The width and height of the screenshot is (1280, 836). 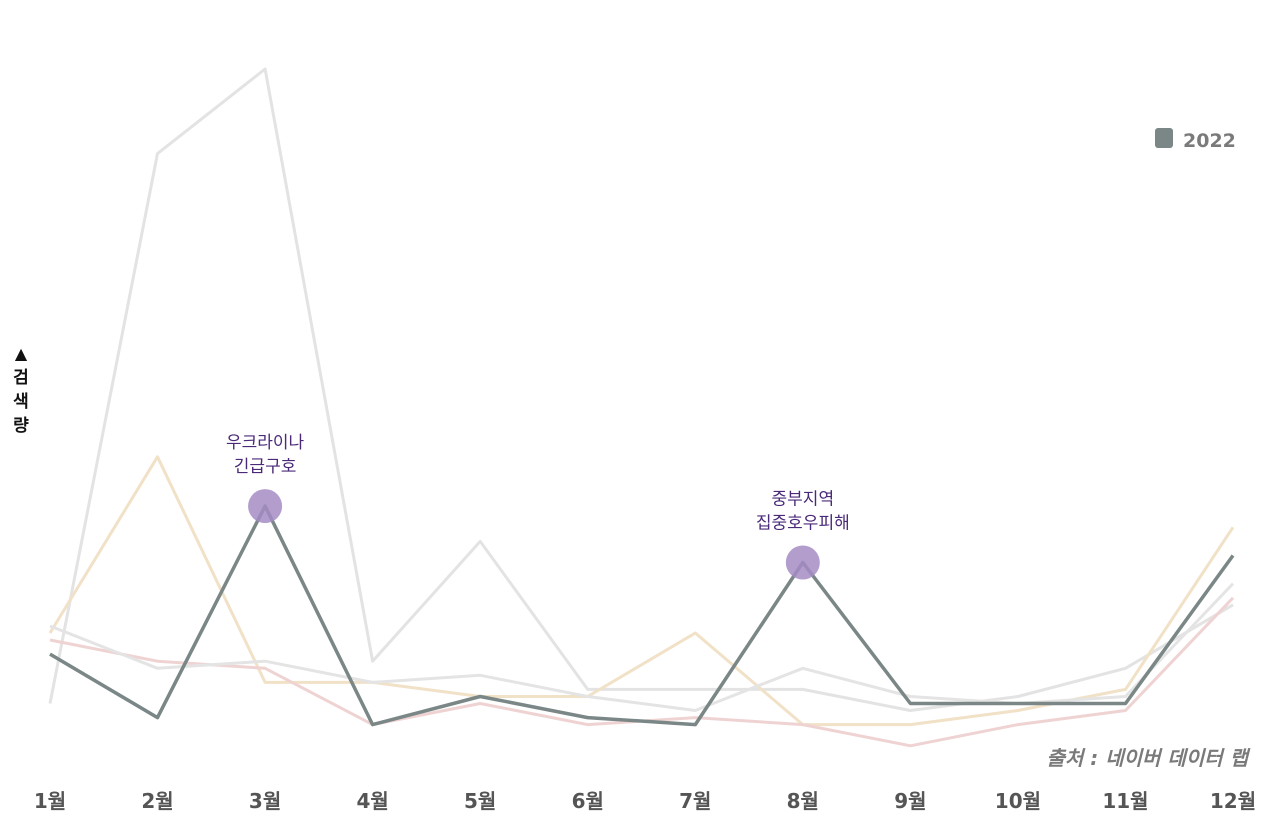 What do you see at coordinates (803, 524) in the screenshot?
I see `annotation-text: 집중호우피해` at bounding box center [803, 524].